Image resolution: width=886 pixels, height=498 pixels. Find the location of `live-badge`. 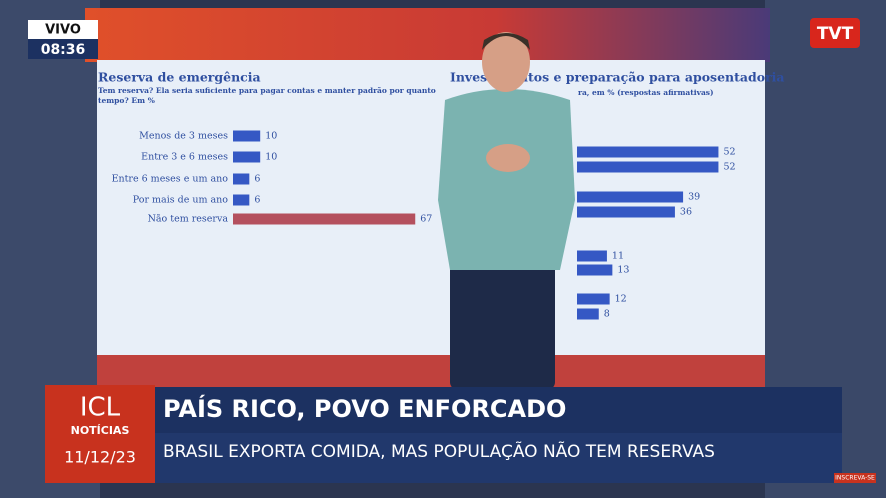

live-badge is located at coordinates (63, 29).